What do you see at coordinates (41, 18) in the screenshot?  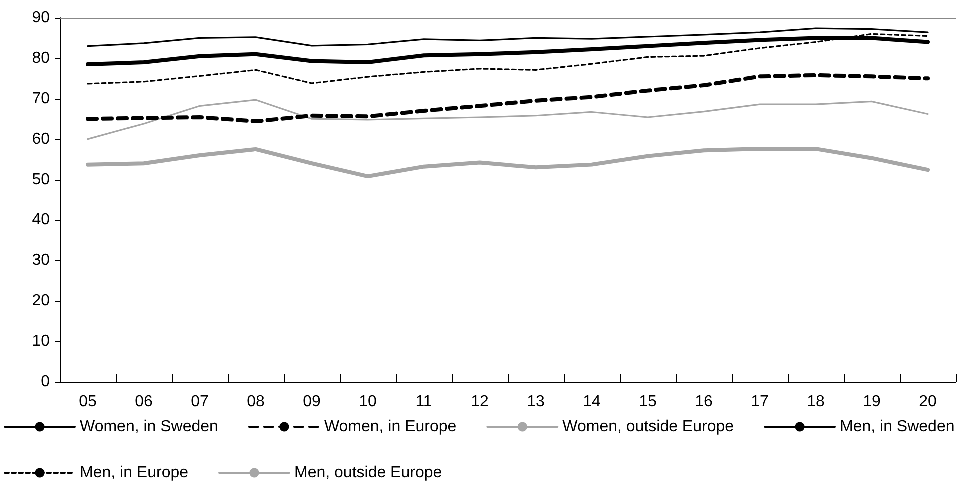 I see `y-tick-label: 90` at bounding box center [41, 18].